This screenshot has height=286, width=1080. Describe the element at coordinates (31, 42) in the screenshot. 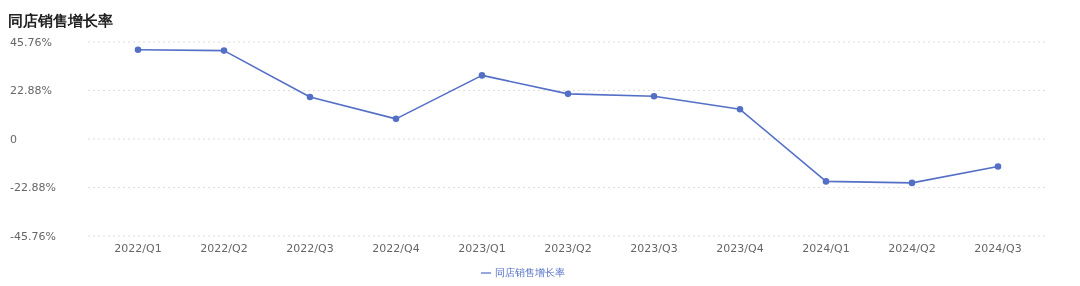

I see `y-tick-label: 45.76%` at that location.